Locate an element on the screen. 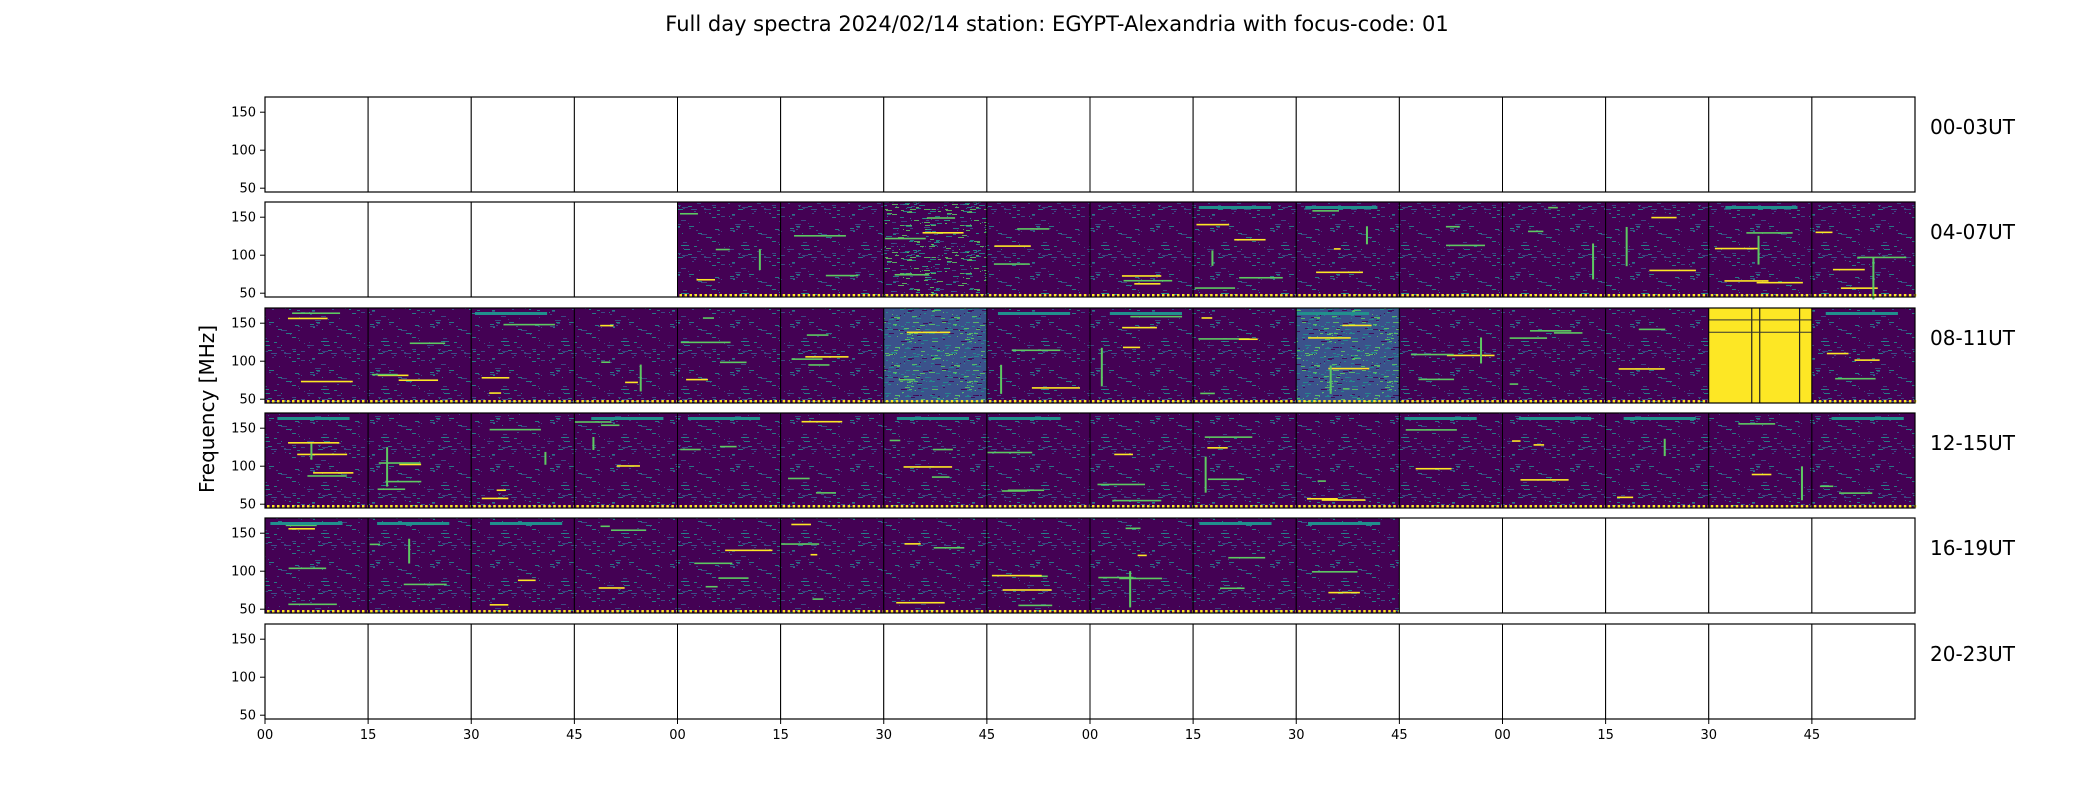 The image size is (2100, 800). x-axis-ticks: 00 15 30 45 00 15 30 45 00 15 30 45 00 15 30 45 is located at coordinates (1038, 731).